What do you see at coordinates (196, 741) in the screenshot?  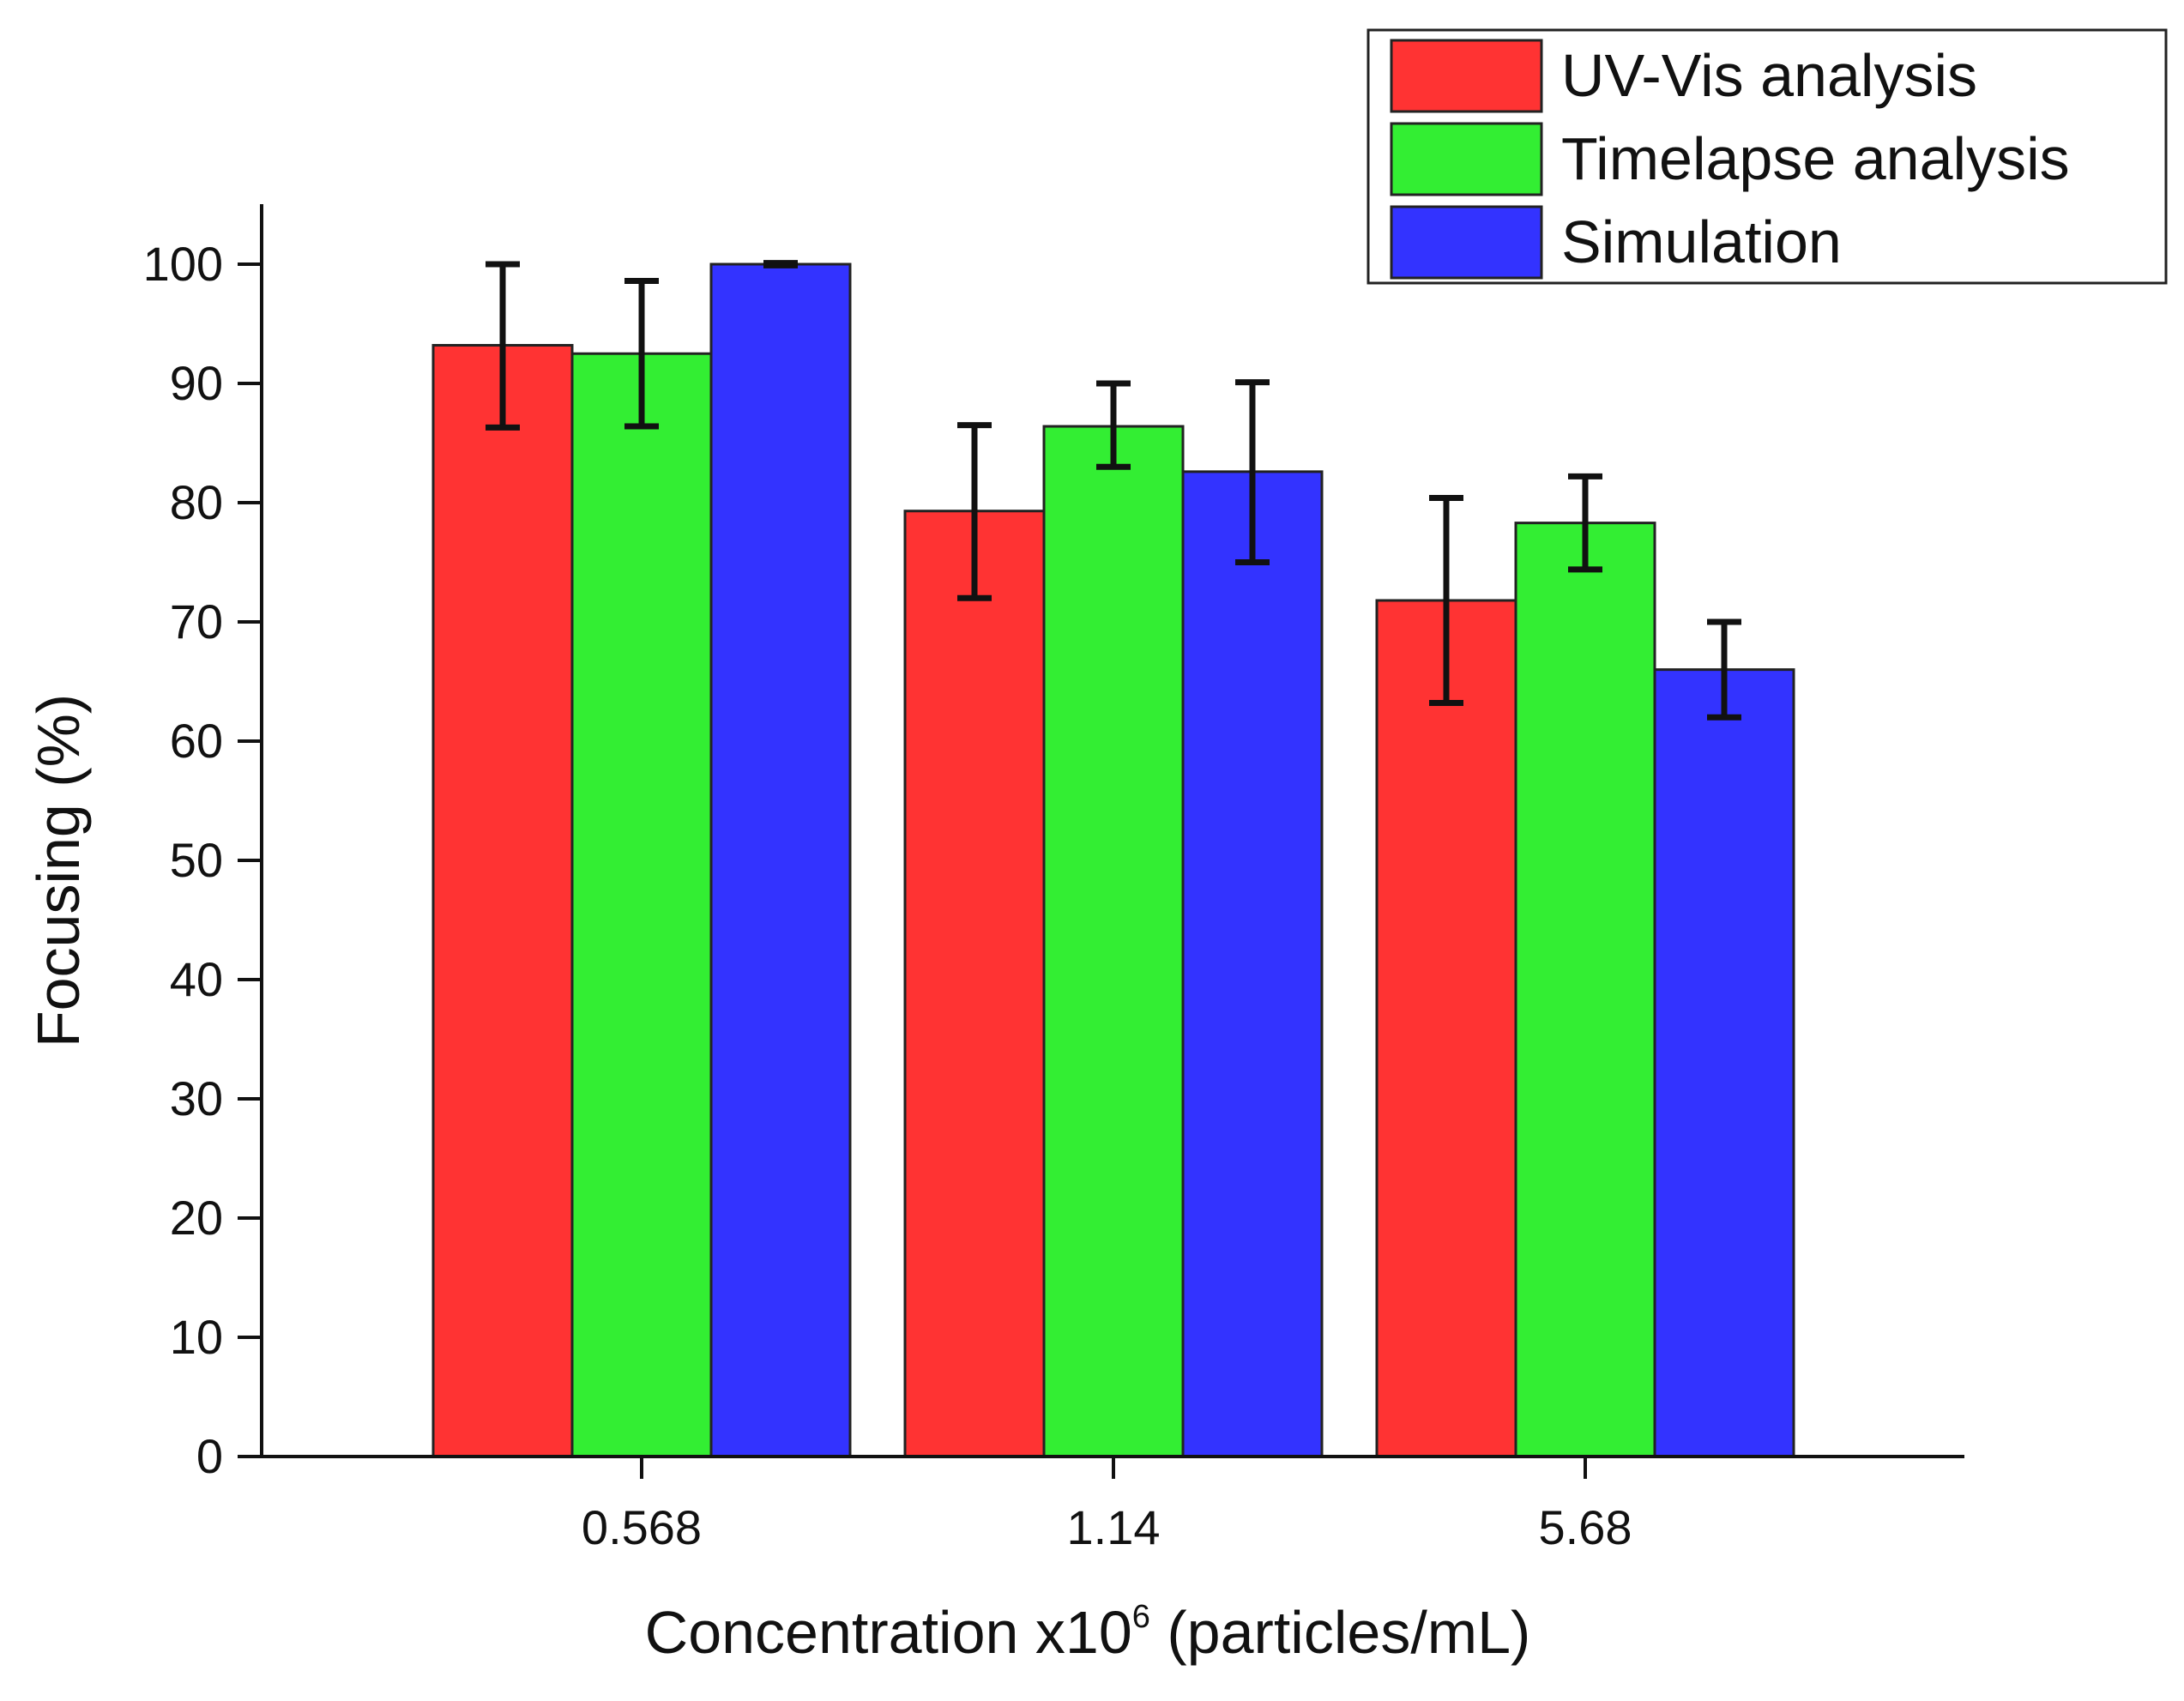 I see `y-tick-label: 60` at bounding box center [196, 741].